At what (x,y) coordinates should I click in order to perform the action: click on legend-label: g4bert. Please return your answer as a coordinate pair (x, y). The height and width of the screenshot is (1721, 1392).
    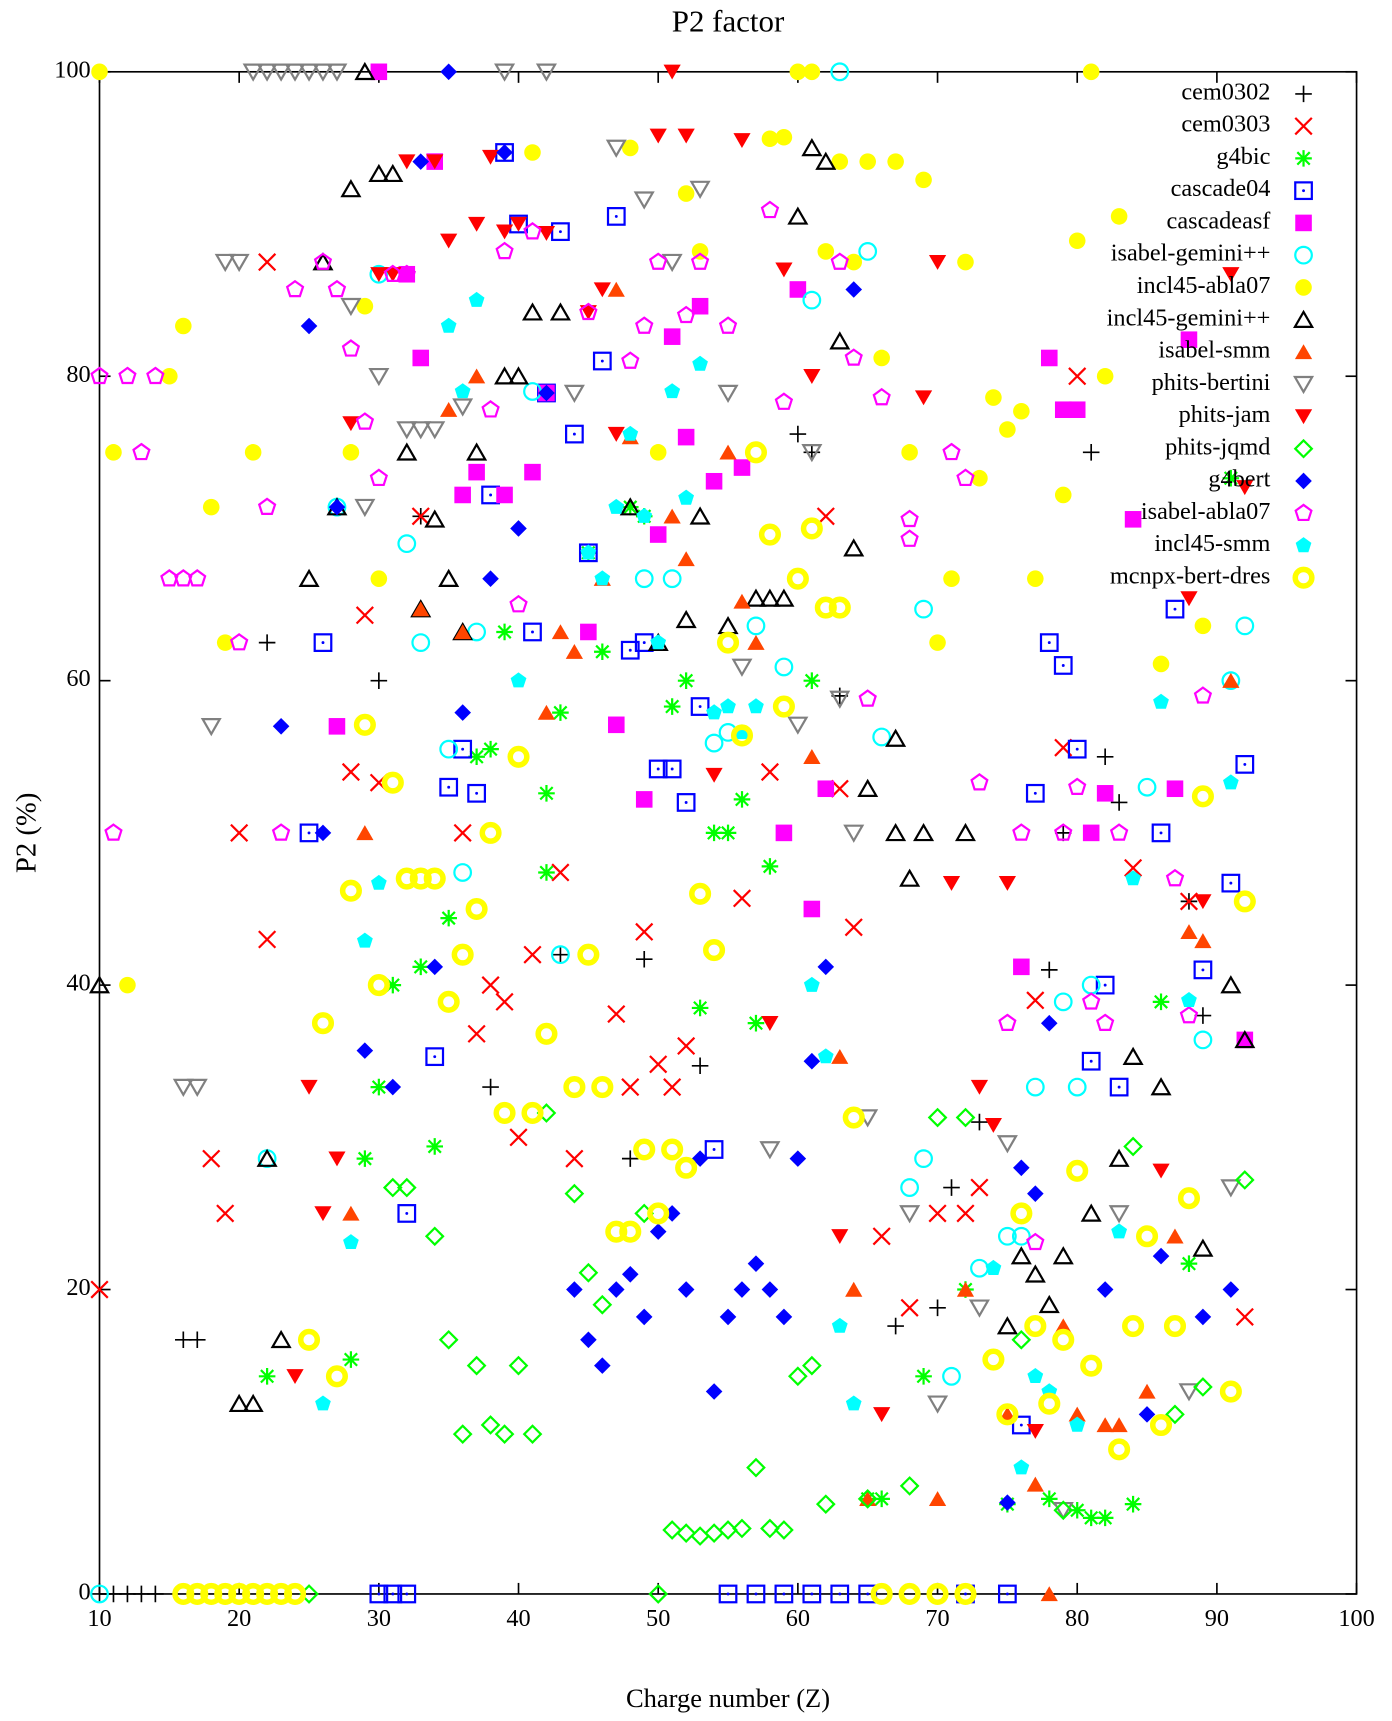
    Looking at the image, I should click on (1239, 479).